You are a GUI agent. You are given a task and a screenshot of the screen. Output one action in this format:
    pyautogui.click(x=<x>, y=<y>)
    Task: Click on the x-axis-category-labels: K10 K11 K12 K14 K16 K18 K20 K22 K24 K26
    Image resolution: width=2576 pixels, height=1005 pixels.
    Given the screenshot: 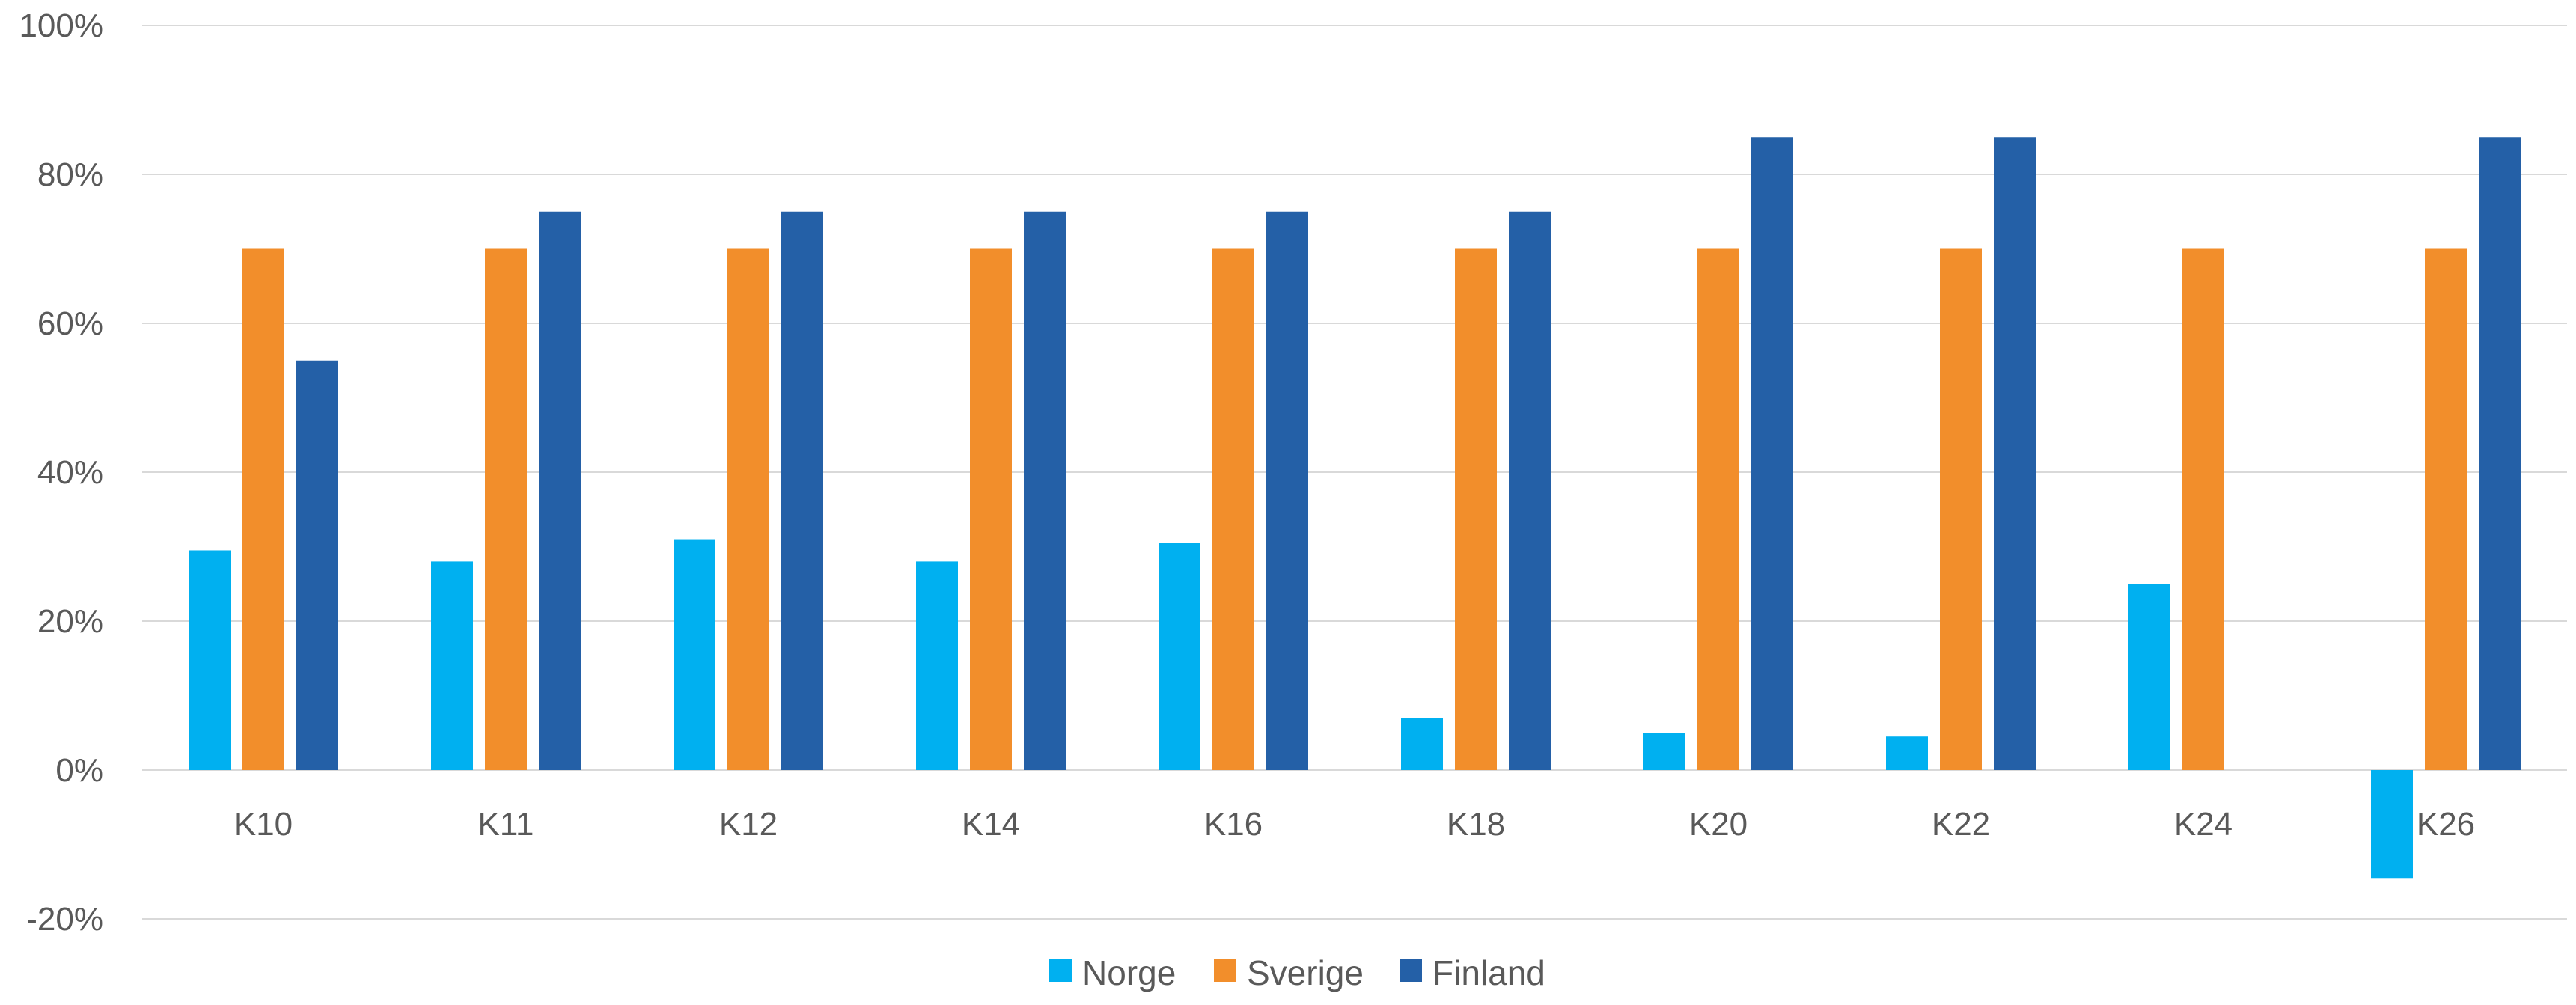 What is the action you would take?
    pyautogui.click(x=1354, y=825)
    